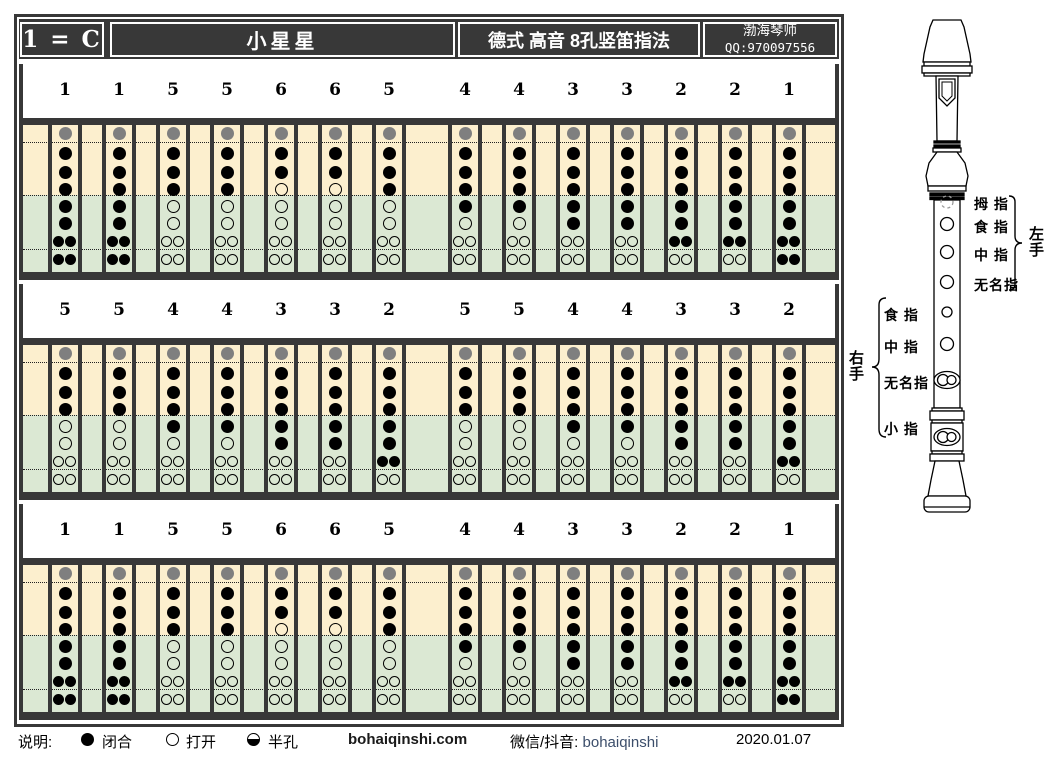  What do you see at coordinates (996, 285) in the screenshot?
I see `label-left-ring: 无名指` at bounding box center [996, 285].